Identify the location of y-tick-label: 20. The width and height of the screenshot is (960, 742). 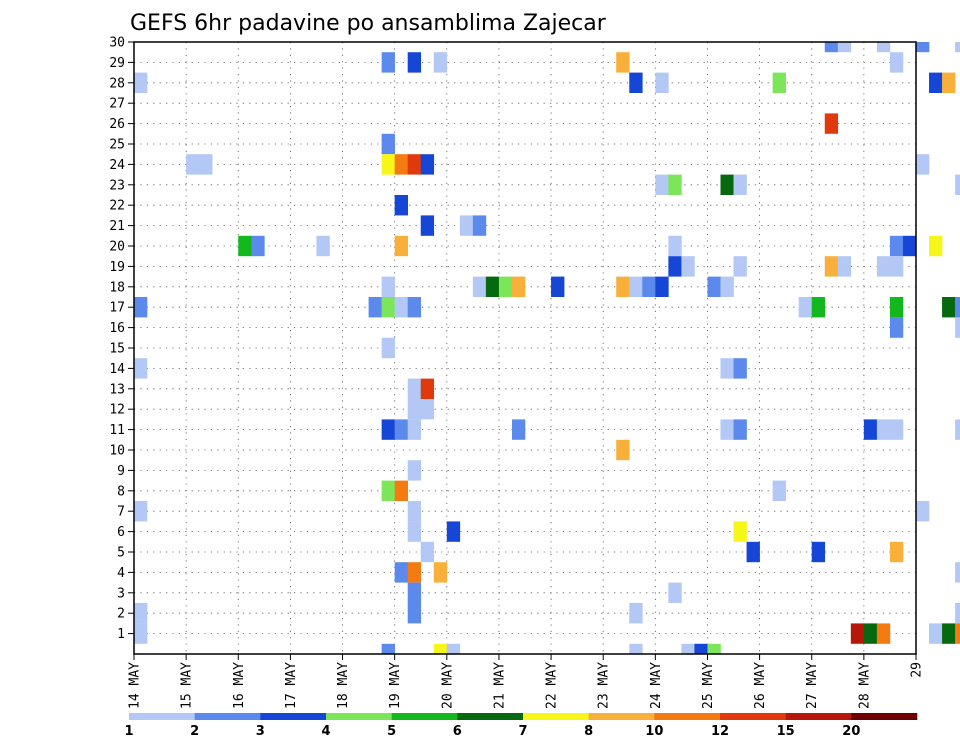
(117, 247).